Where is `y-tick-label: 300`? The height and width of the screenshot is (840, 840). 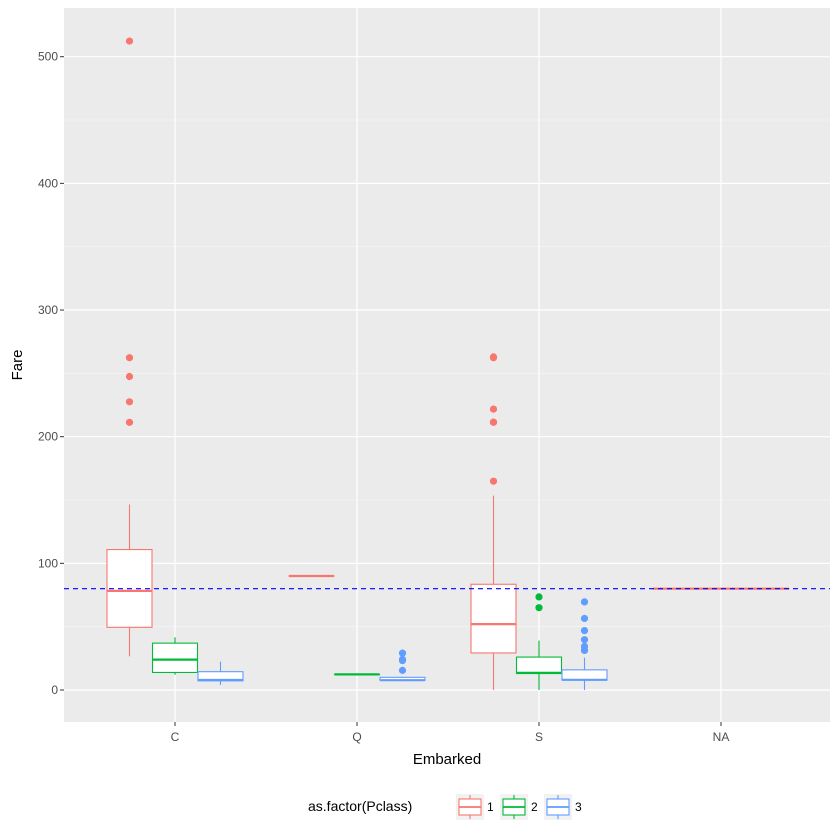
y-tick-label: 300 is located at coordinates (48, 310).